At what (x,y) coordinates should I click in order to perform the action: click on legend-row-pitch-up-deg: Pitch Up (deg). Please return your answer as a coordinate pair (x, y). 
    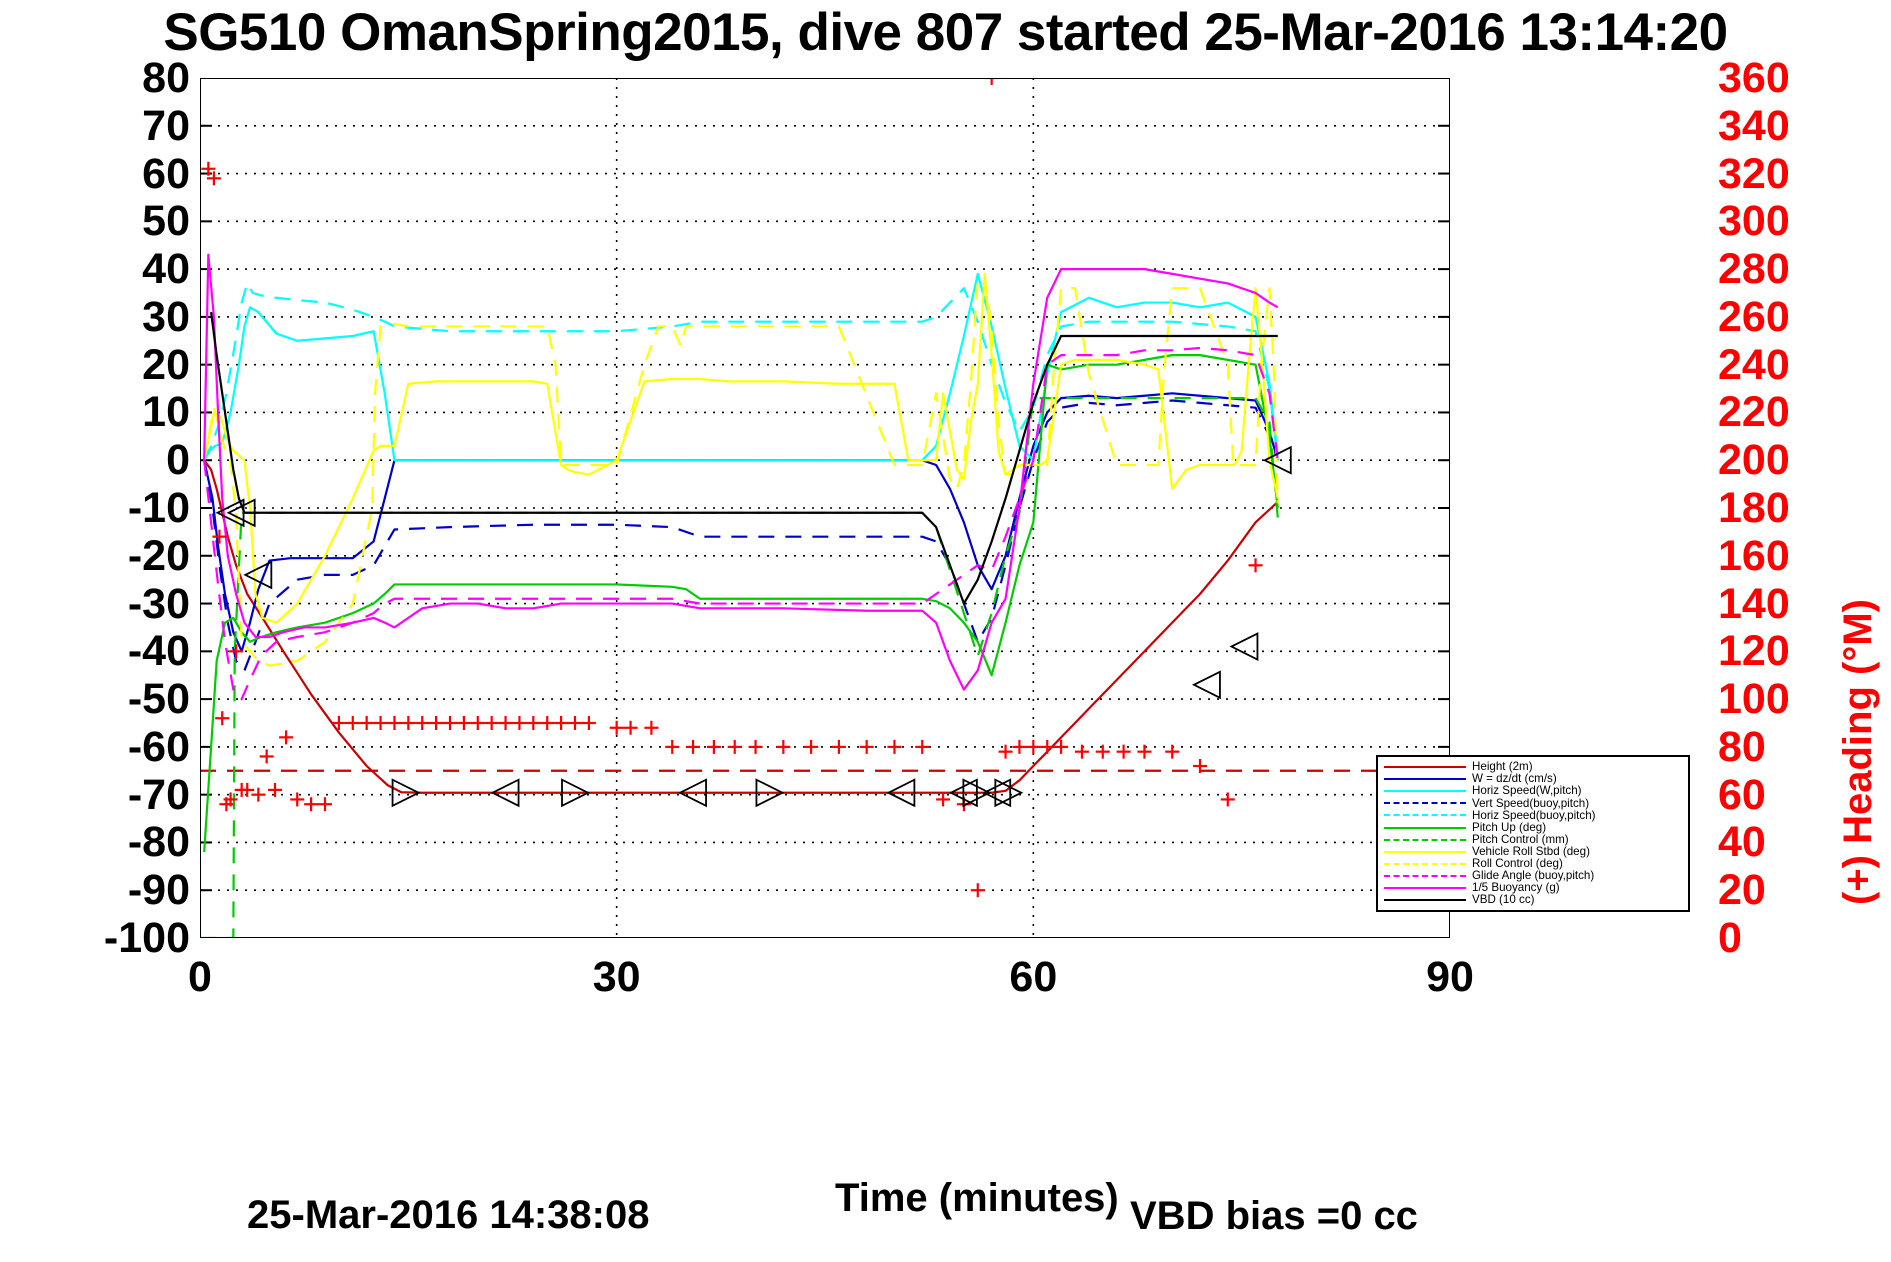
    Looking at the image, I should click on (1533, 827).